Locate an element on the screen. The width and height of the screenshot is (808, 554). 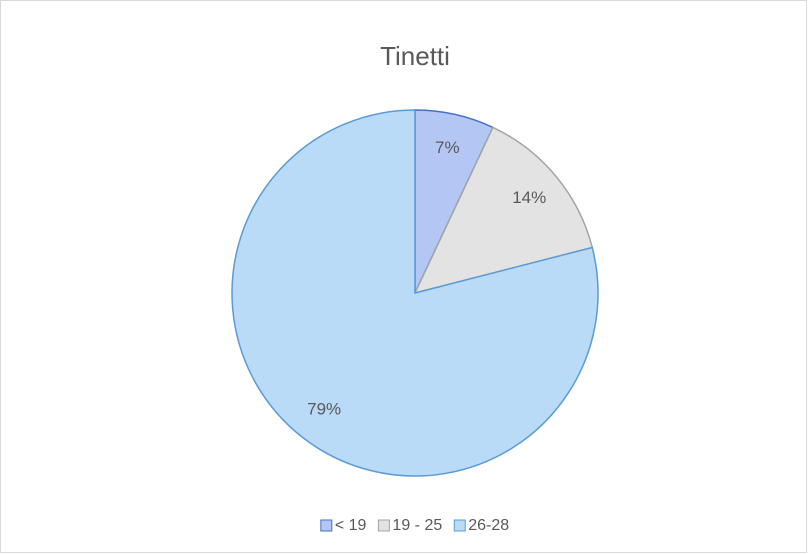
legend-label: < 19 is located at coordinates (351, 525).